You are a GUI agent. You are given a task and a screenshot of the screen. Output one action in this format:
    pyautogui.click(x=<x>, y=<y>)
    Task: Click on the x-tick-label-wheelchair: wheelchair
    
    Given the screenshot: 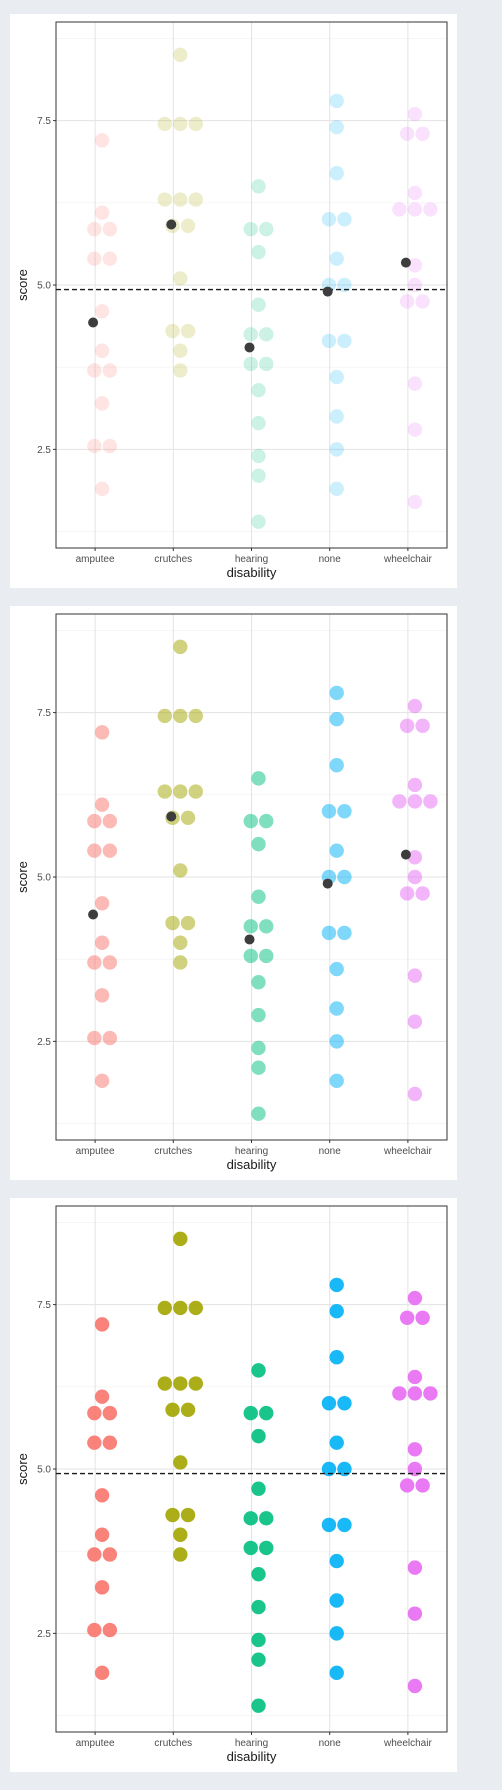 What is the action you would take?
    pyautogui.click(x=407, y=1151)
    